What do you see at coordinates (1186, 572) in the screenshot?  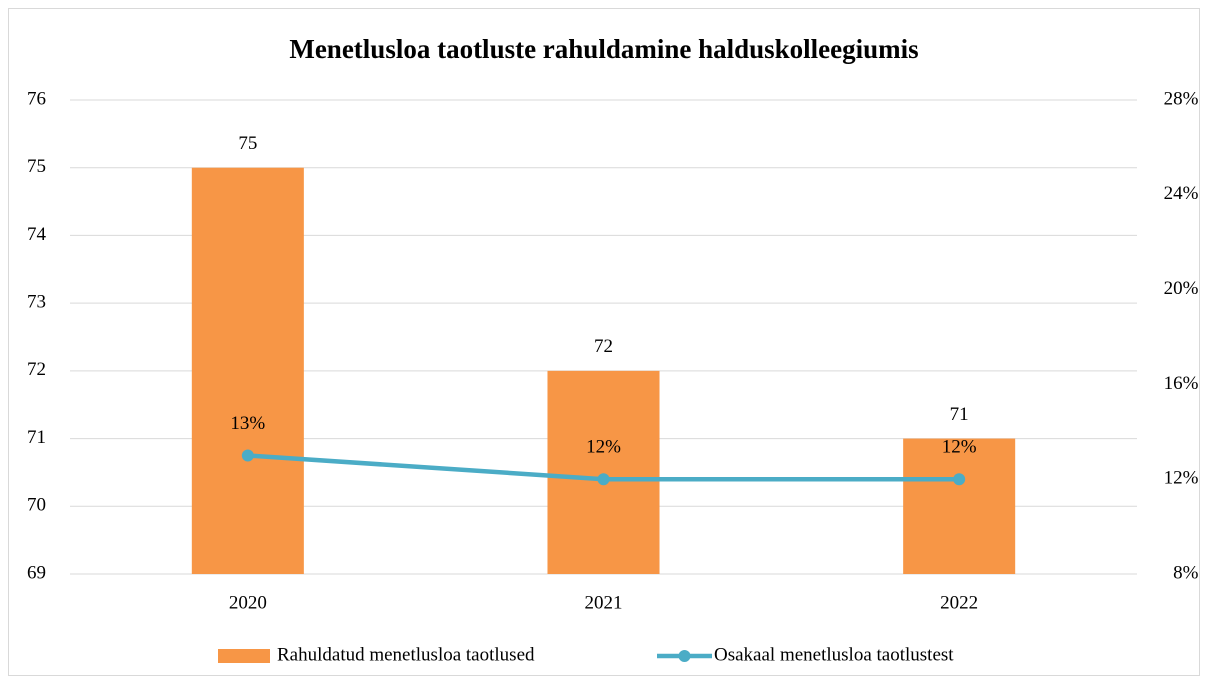 I see `y2-tick-label: 8%` at bounding box center [1186, 572].